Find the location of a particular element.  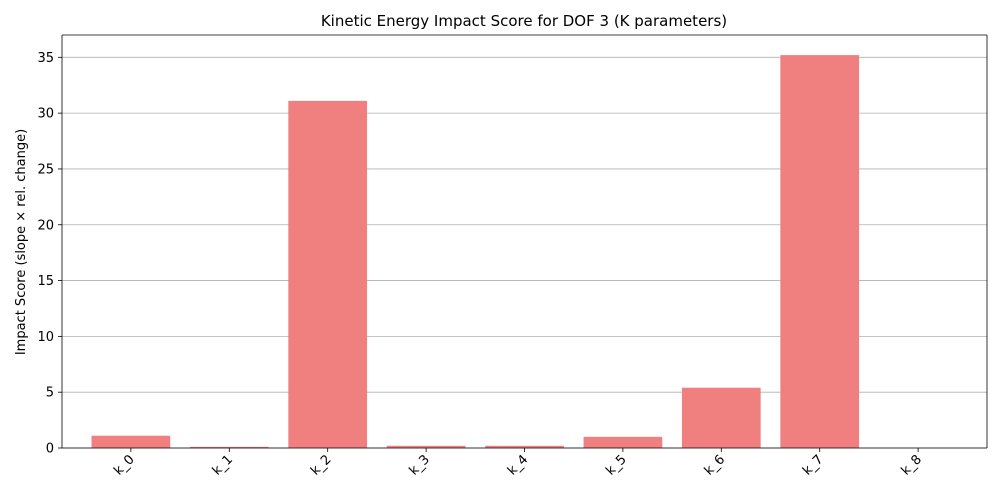

y-tick-label: 10 is located at coordinates (45, 337).